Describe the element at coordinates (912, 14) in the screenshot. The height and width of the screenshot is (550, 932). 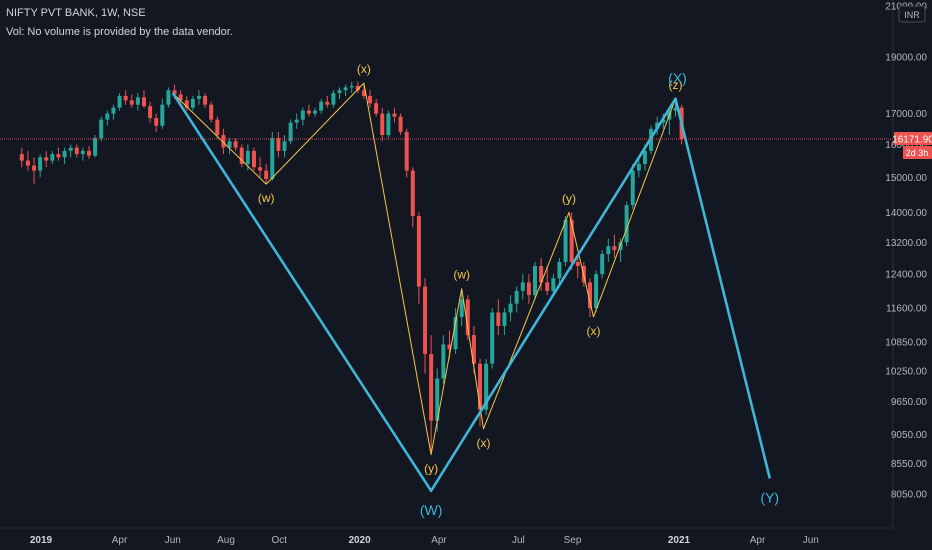
I see `currency-badge: INR` at that location.